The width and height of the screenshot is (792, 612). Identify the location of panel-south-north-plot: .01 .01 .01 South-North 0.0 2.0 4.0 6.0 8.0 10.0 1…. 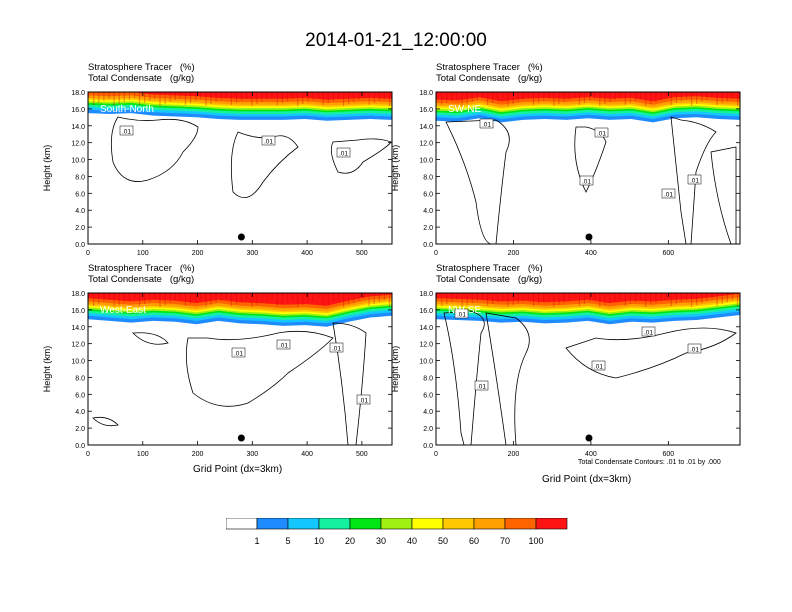
(217, 173).